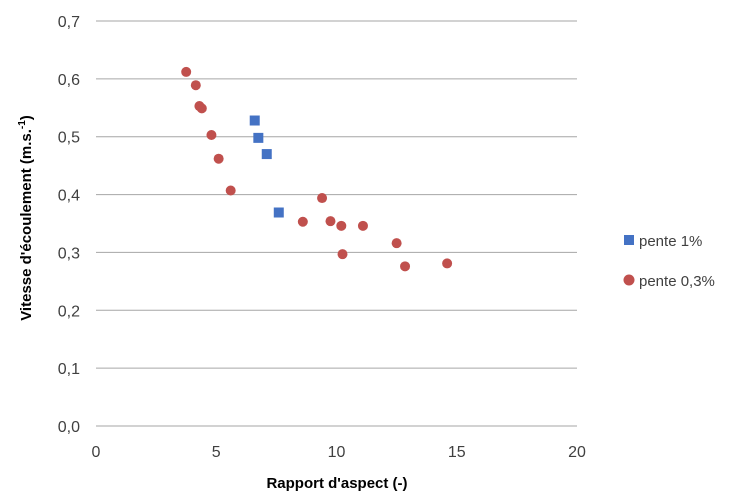 Image resolution: width=738 pixels, height=497 pixels. I want to click on y-tick-label: 0,7, so click(69, 22).